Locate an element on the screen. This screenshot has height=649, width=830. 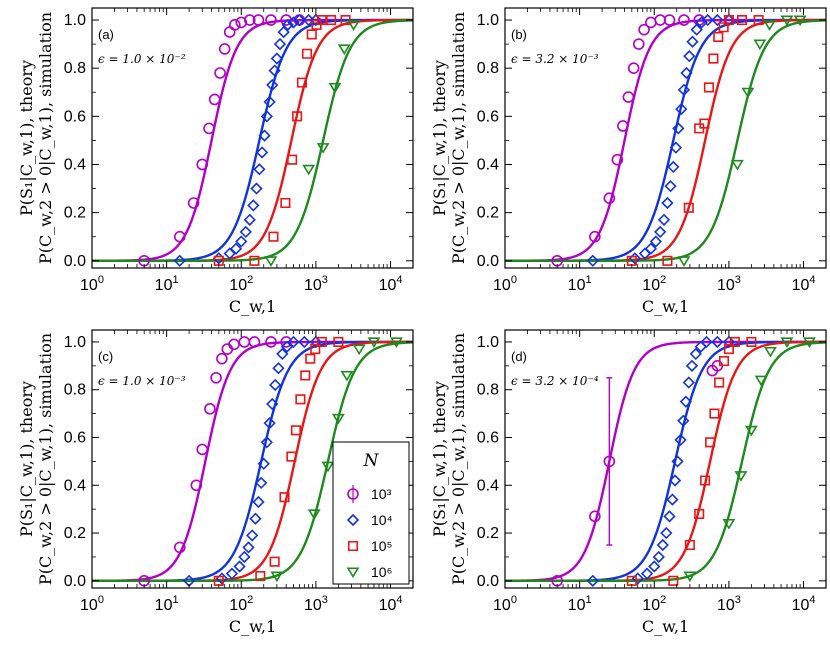
series-N10e4 is located at coordinates (661, 461).